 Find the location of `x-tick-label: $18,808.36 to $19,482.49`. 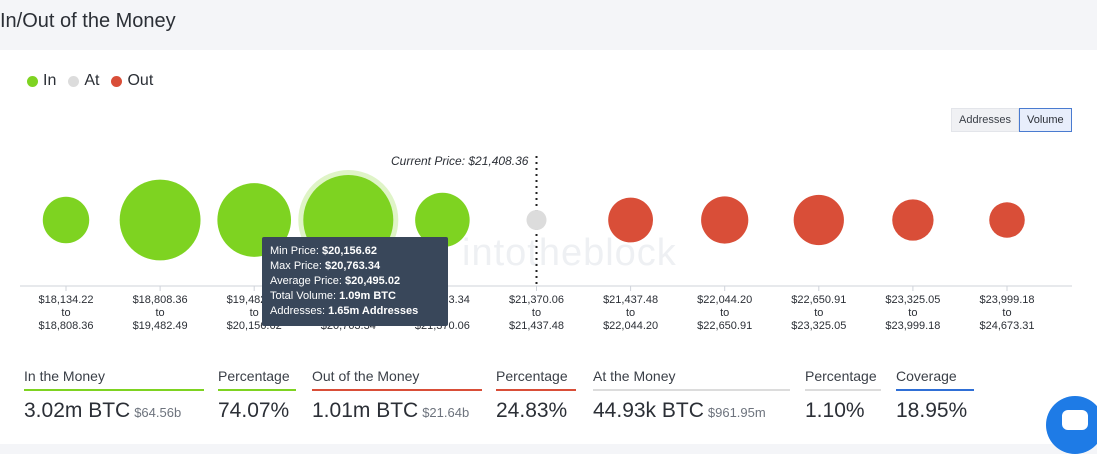

x-tick-label: $18,808.36 to $19,482.49 is located at coordinates (160, 313).